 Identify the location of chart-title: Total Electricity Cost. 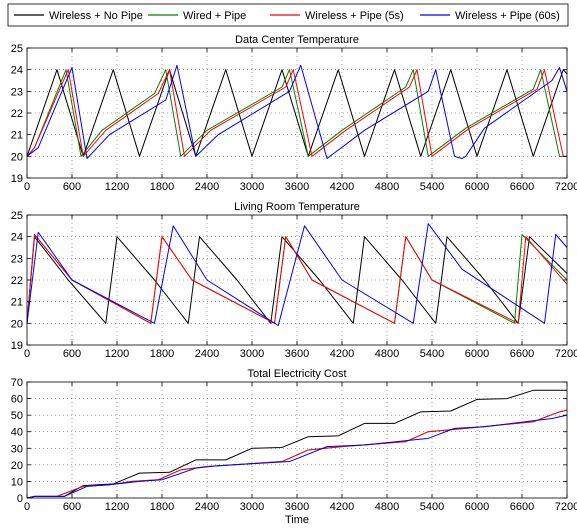
(296, 374).